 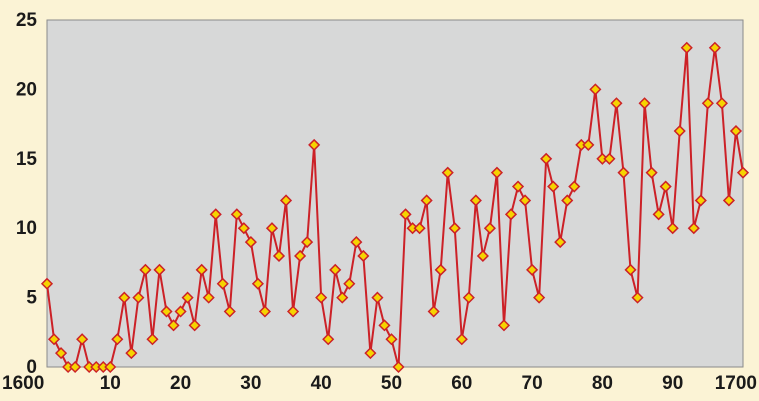 I want to click on y-tick-label: 25, so click(x=27, y=20).